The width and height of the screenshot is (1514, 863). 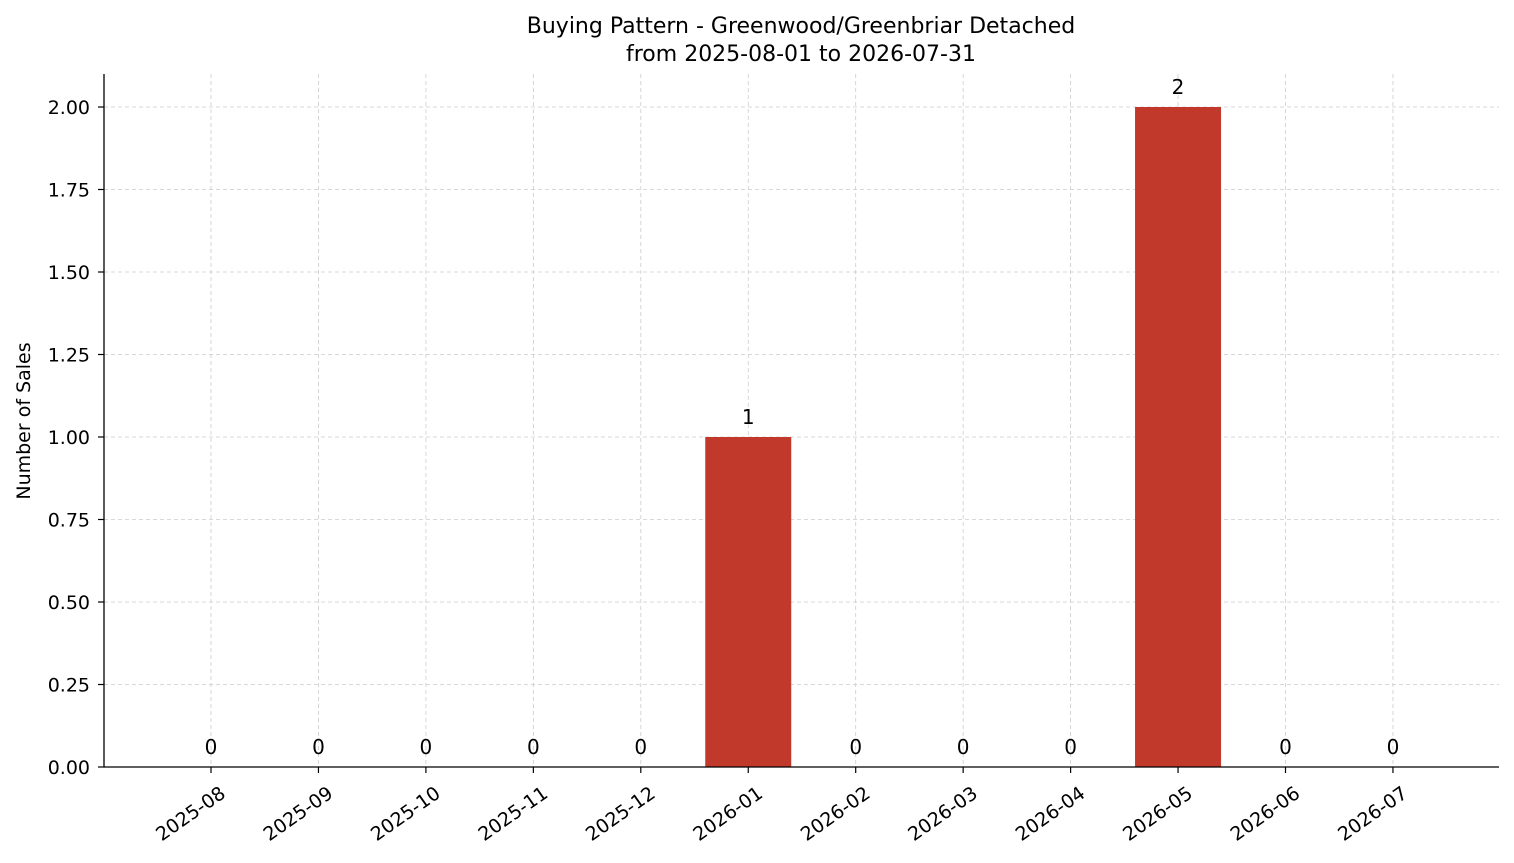 I want to click on bar-data-label: 1, so click(x=748, y=417).